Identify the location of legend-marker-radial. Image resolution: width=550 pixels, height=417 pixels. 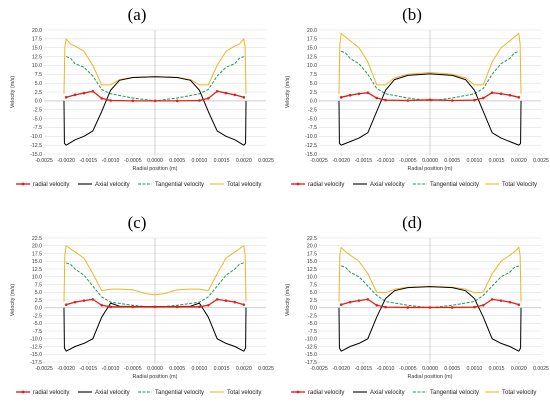
(23, 392).